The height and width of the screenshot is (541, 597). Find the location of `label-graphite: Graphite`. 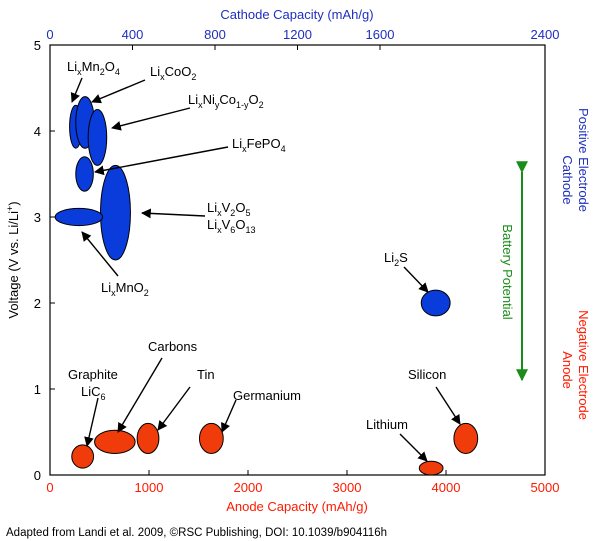

label-graphite: Graphite is located at coordinates (93, 374).